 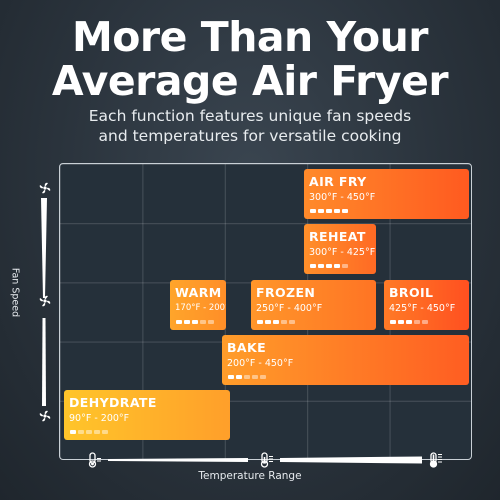 What do you see at coordinates (386, 194) in the screenshot?
I see `function-card-air-fry: AIR FRY 300°F - 450°F` at bounding box center [386, 194].